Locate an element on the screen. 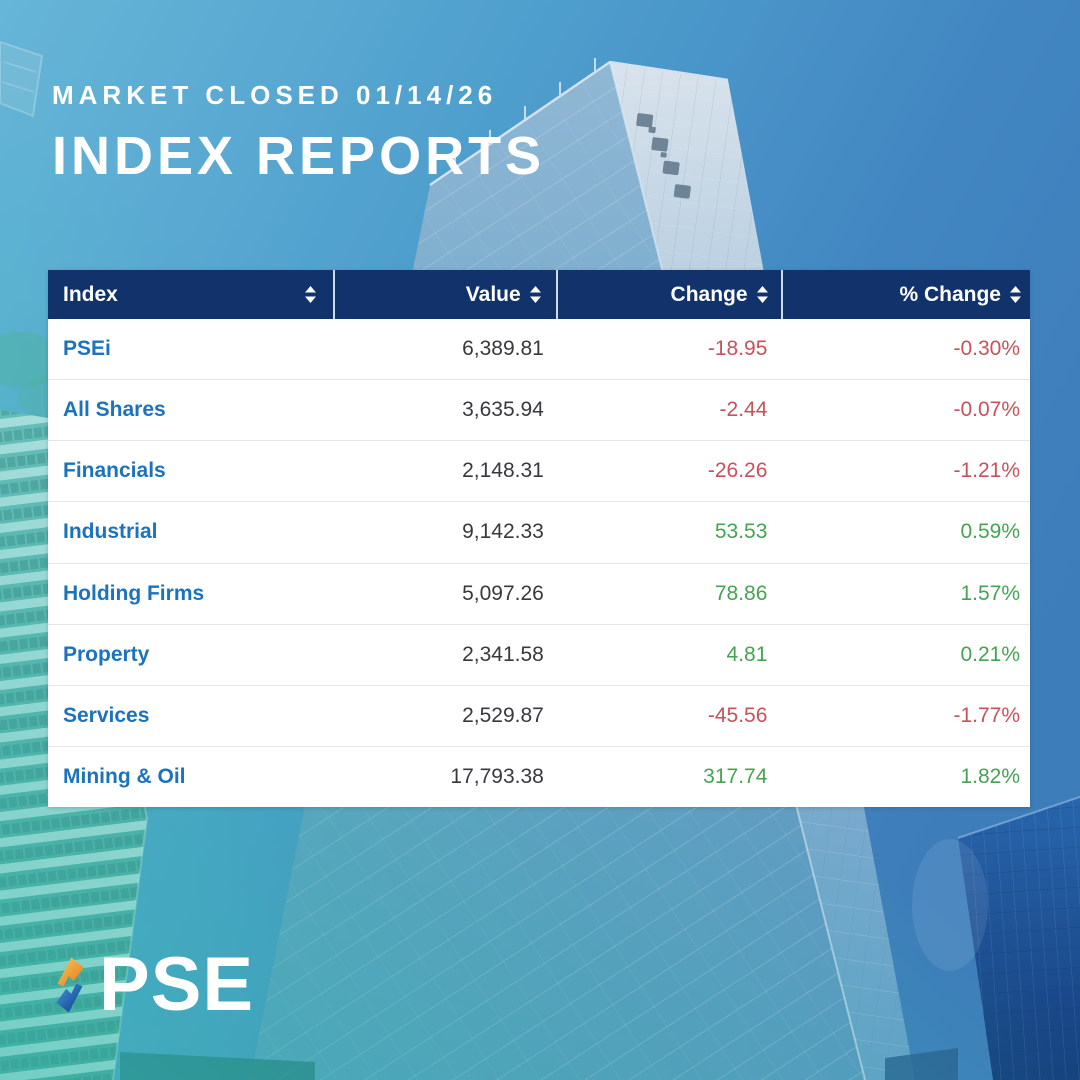 The width and height of the screenshot is (1080, 1080). index-name: Services is located at coordinates (106, 715).